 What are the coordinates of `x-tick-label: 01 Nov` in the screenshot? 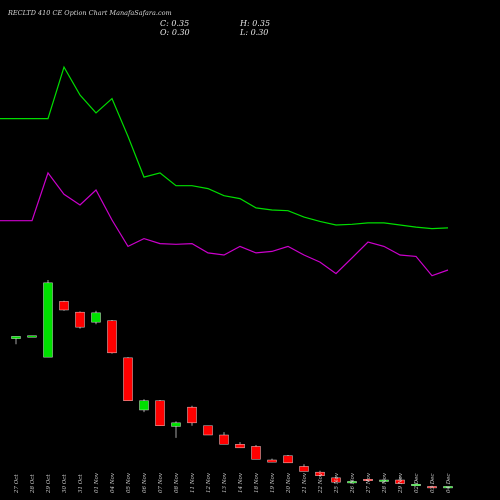 It's located at (97, 482).